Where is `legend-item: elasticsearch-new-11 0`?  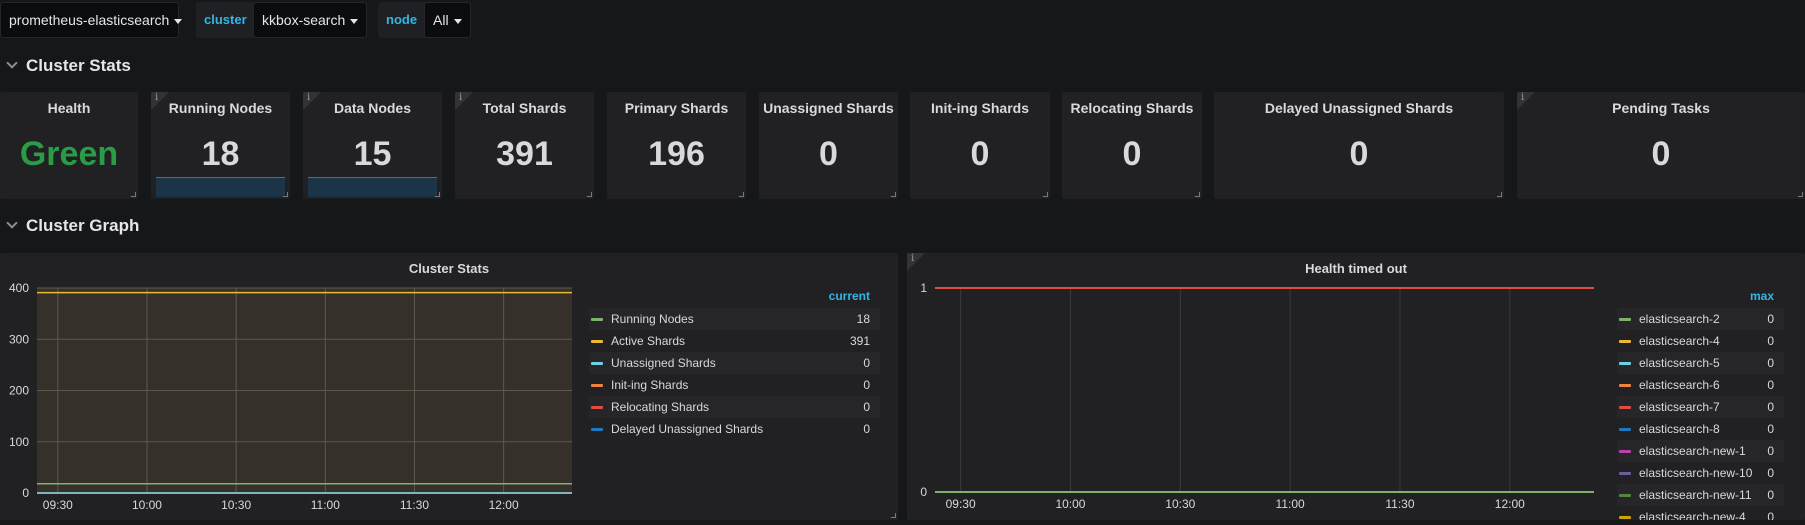
legend-item: elasticsearch-new-11 0 is located at coordinates (1700, 495).